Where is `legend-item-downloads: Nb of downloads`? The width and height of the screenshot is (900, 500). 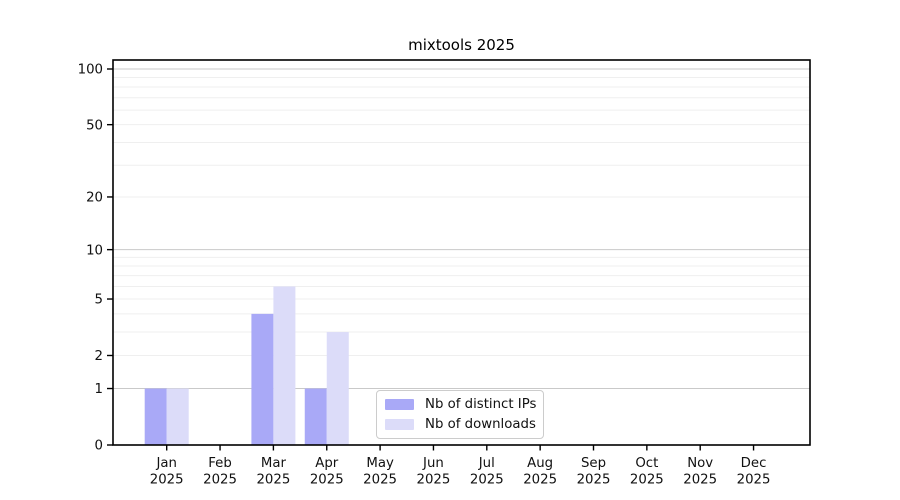 legend-item-downloads: Nb of downloads is located at coordinates (460, 424).